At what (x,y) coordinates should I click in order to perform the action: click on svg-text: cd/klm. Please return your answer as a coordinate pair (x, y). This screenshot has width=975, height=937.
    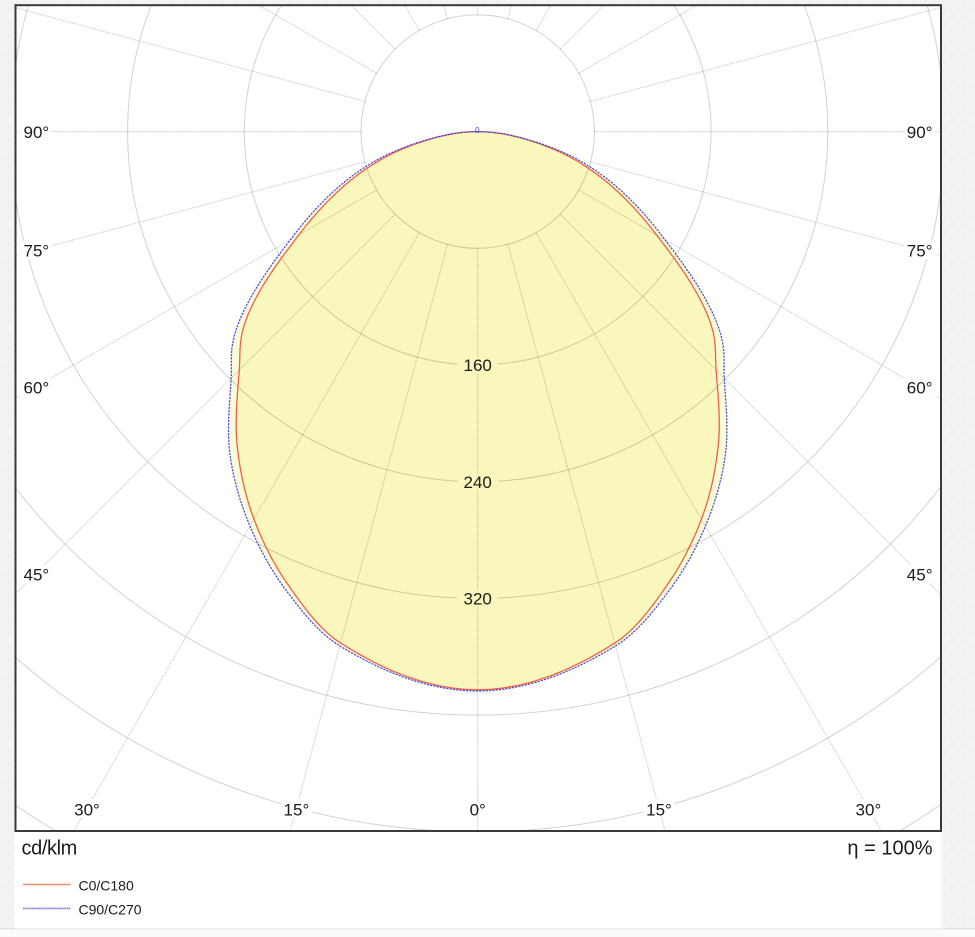
    Looking at the image, I should click on (49, 849).